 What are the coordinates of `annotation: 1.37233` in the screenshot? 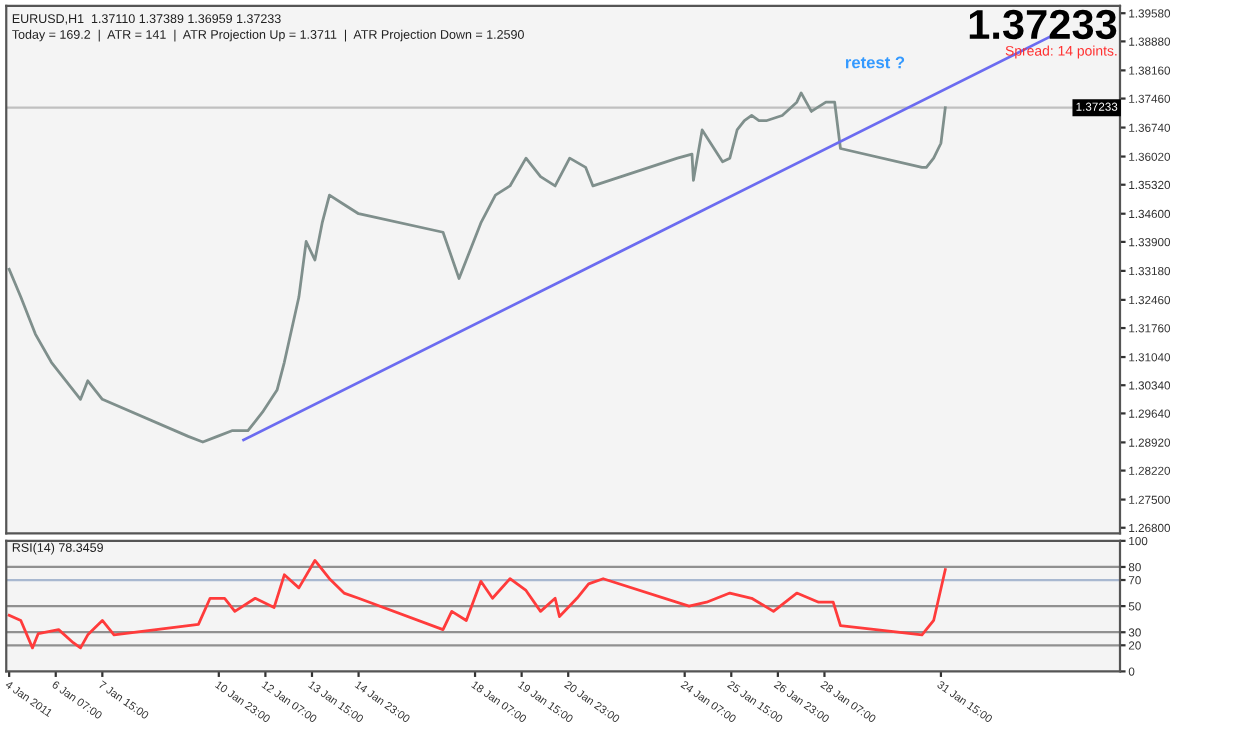 It's located at (1043, 24).